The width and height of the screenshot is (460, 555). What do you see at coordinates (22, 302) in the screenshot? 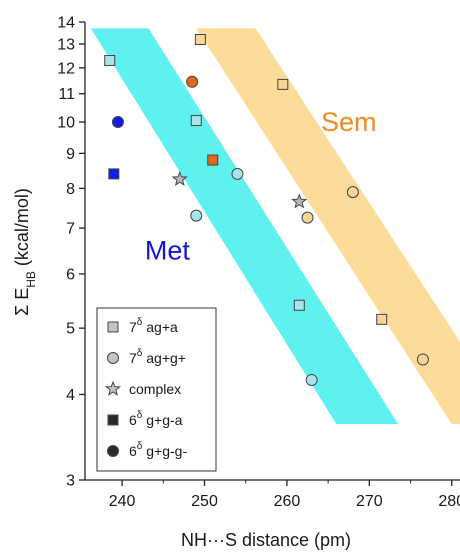
I see `y-label-main: Σ E` at bounding box center [22, 302].